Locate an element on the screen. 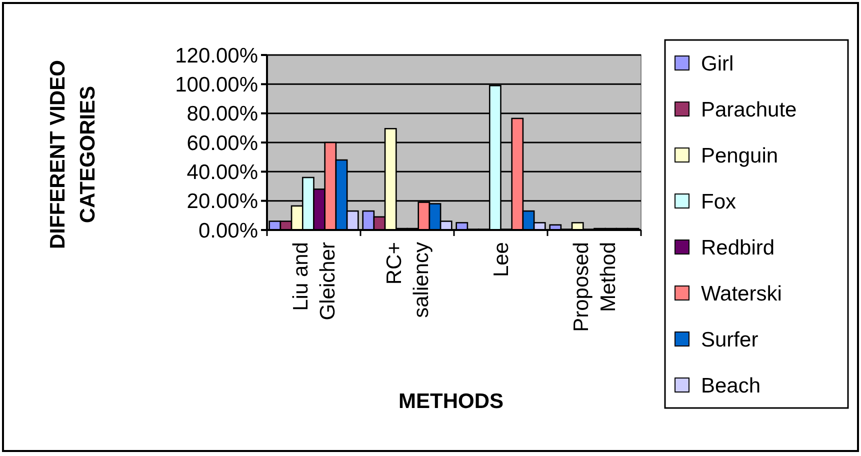 The height and width of the screenshot is (456, 861). legend-label: Waterski is located at coordinates (741, 294).